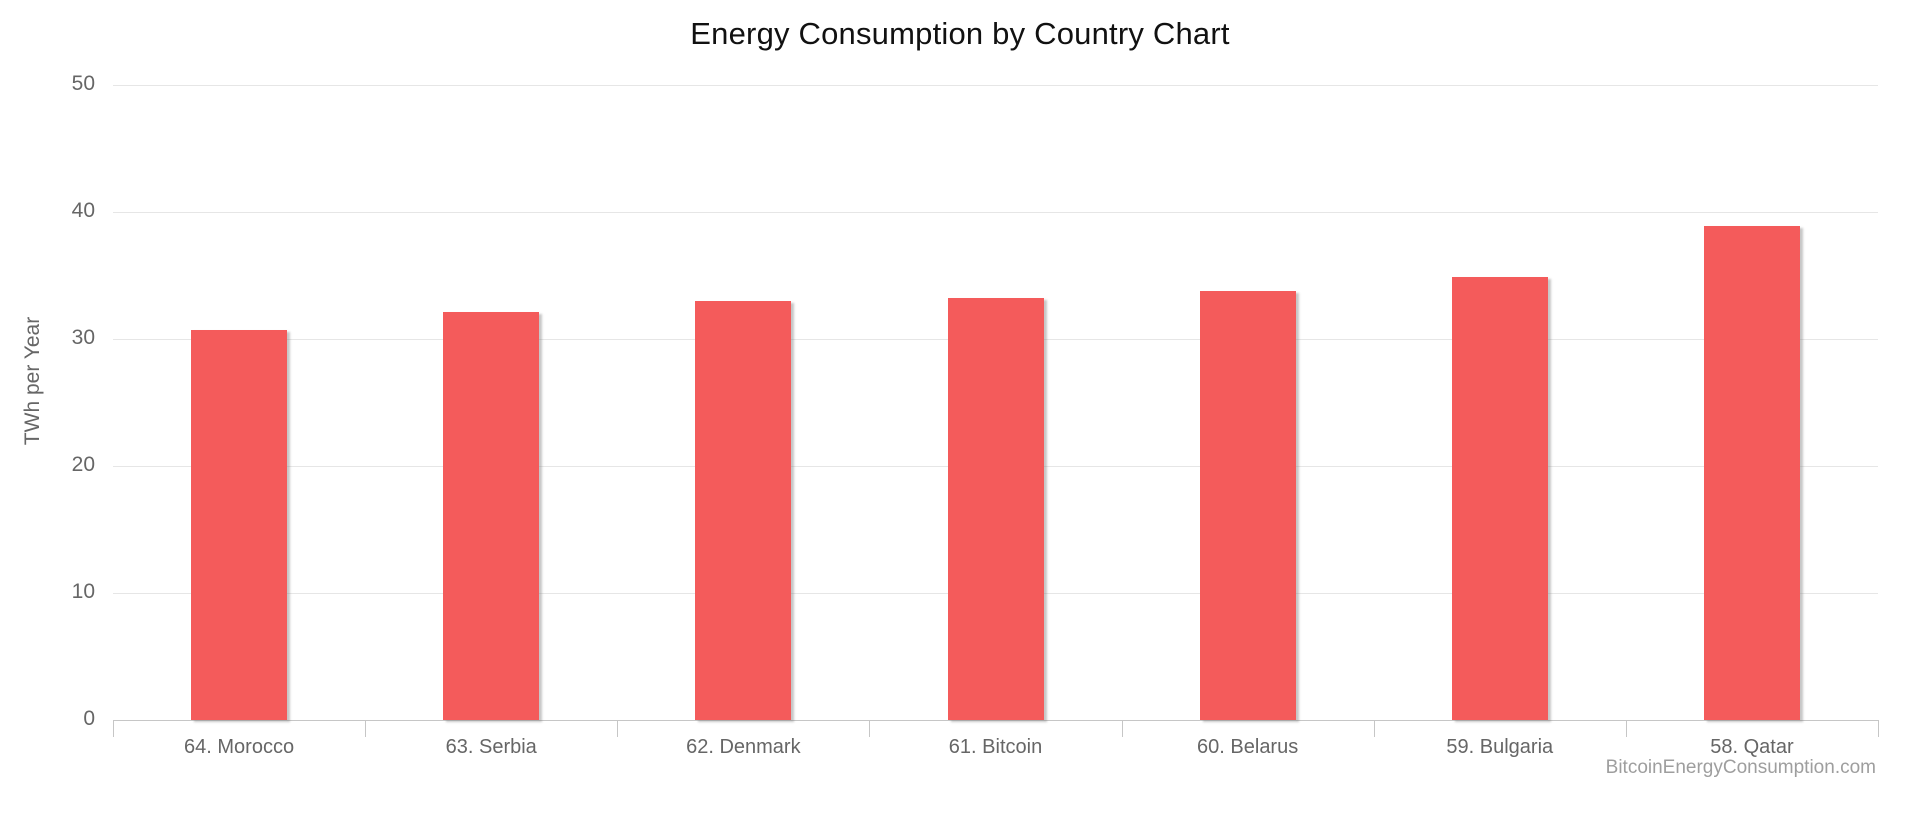 The image size is (1920, 820). Describe the element at coordinates (1751, 472) in the screenshot. I see `bar-58-qatar` at that location.